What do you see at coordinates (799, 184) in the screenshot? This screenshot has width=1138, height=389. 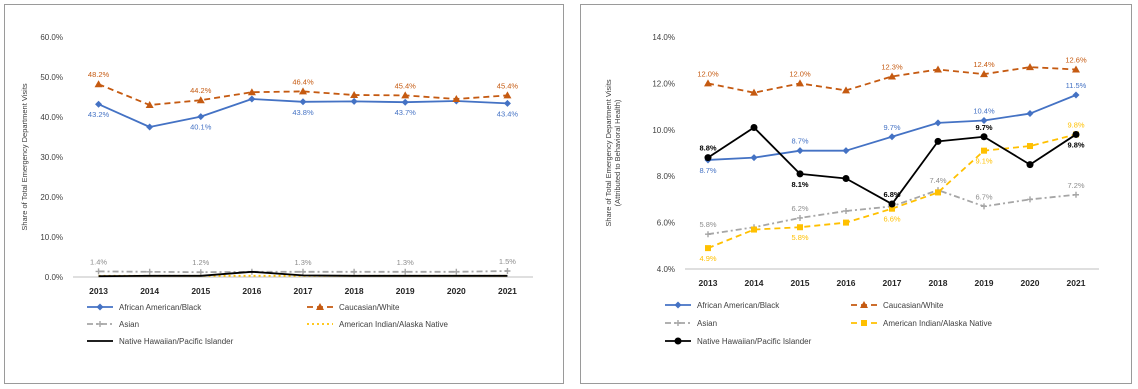 I see `data-label: 8.1%` at bounding box center [799, 184].